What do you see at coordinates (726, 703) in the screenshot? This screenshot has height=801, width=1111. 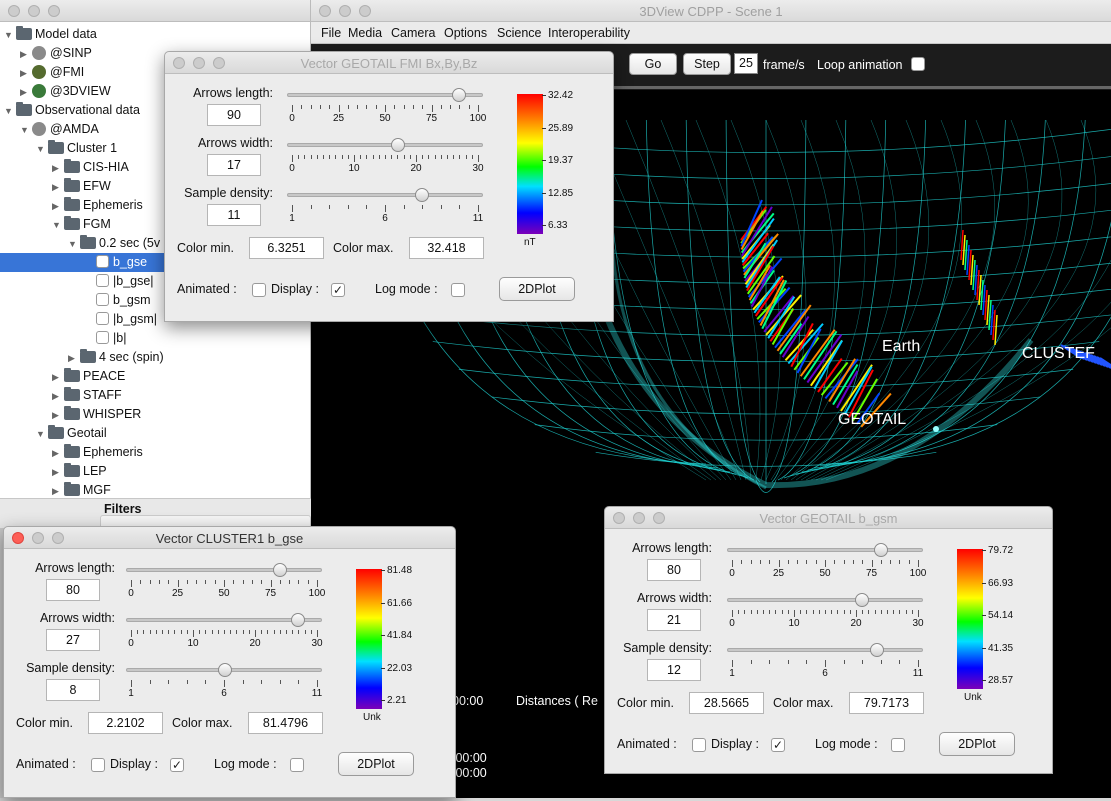 I see `color-min-input: 28.5665` at bounding box center [726, 703].